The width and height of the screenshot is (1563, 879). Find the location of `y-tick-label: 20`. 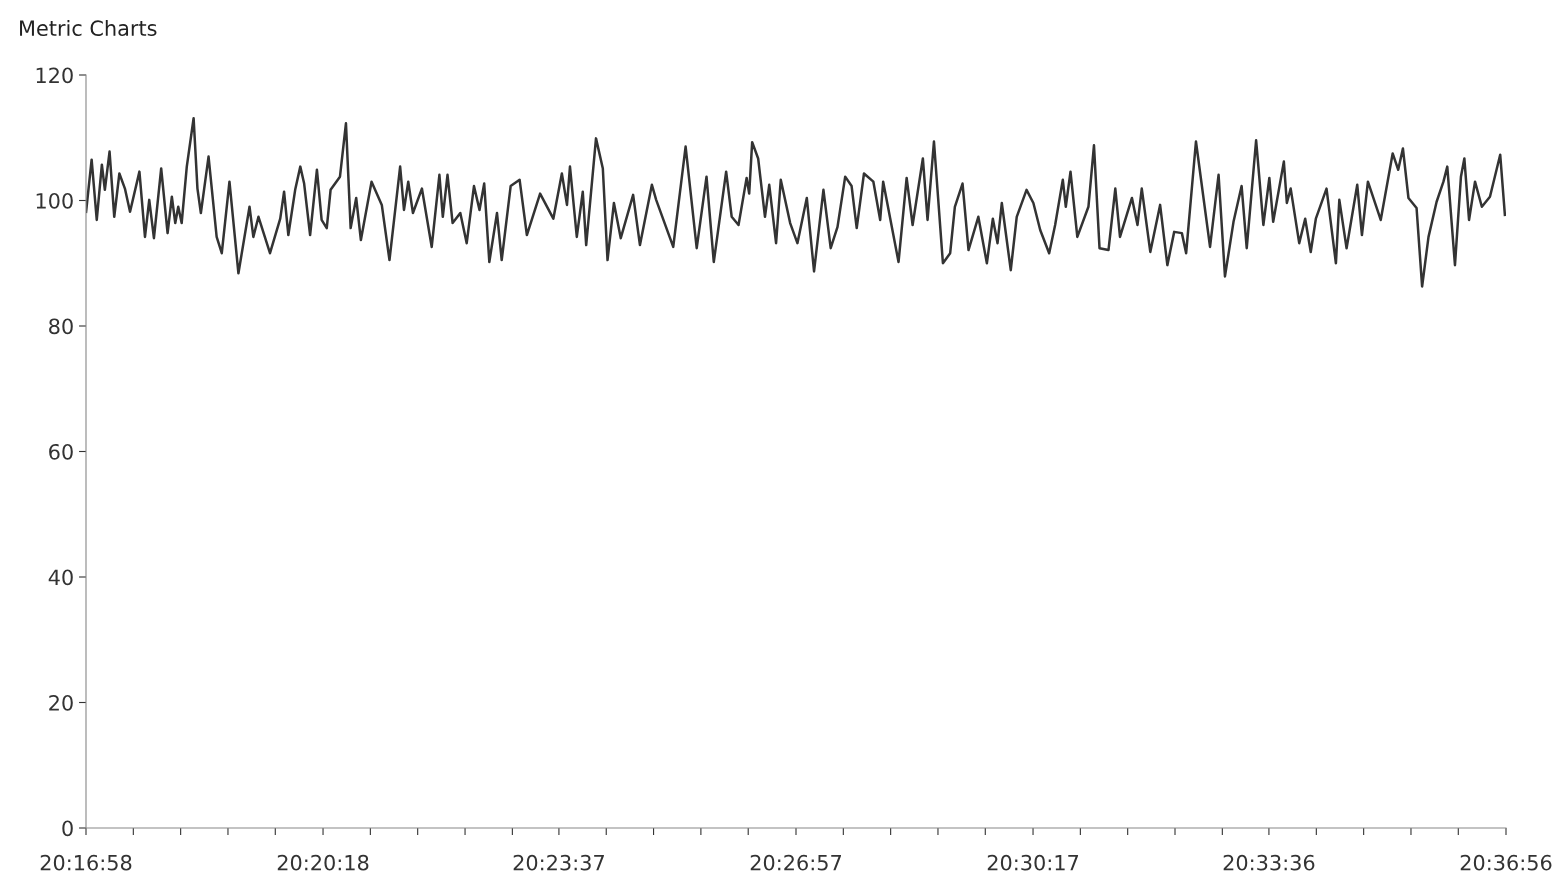

y-tick-label: 20 is located at coordinates (61, 702).